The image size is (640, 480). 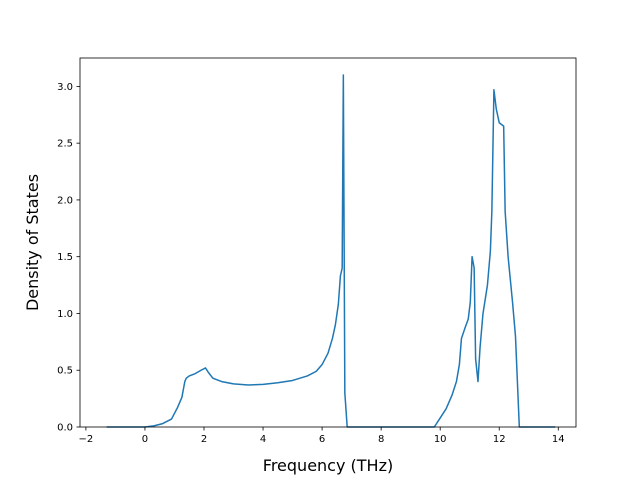 I want to click on y-axis-ticks: 0.0 0.5 1.0 1.5 2.0 2.5 3.0, so click(x=68, y=258).